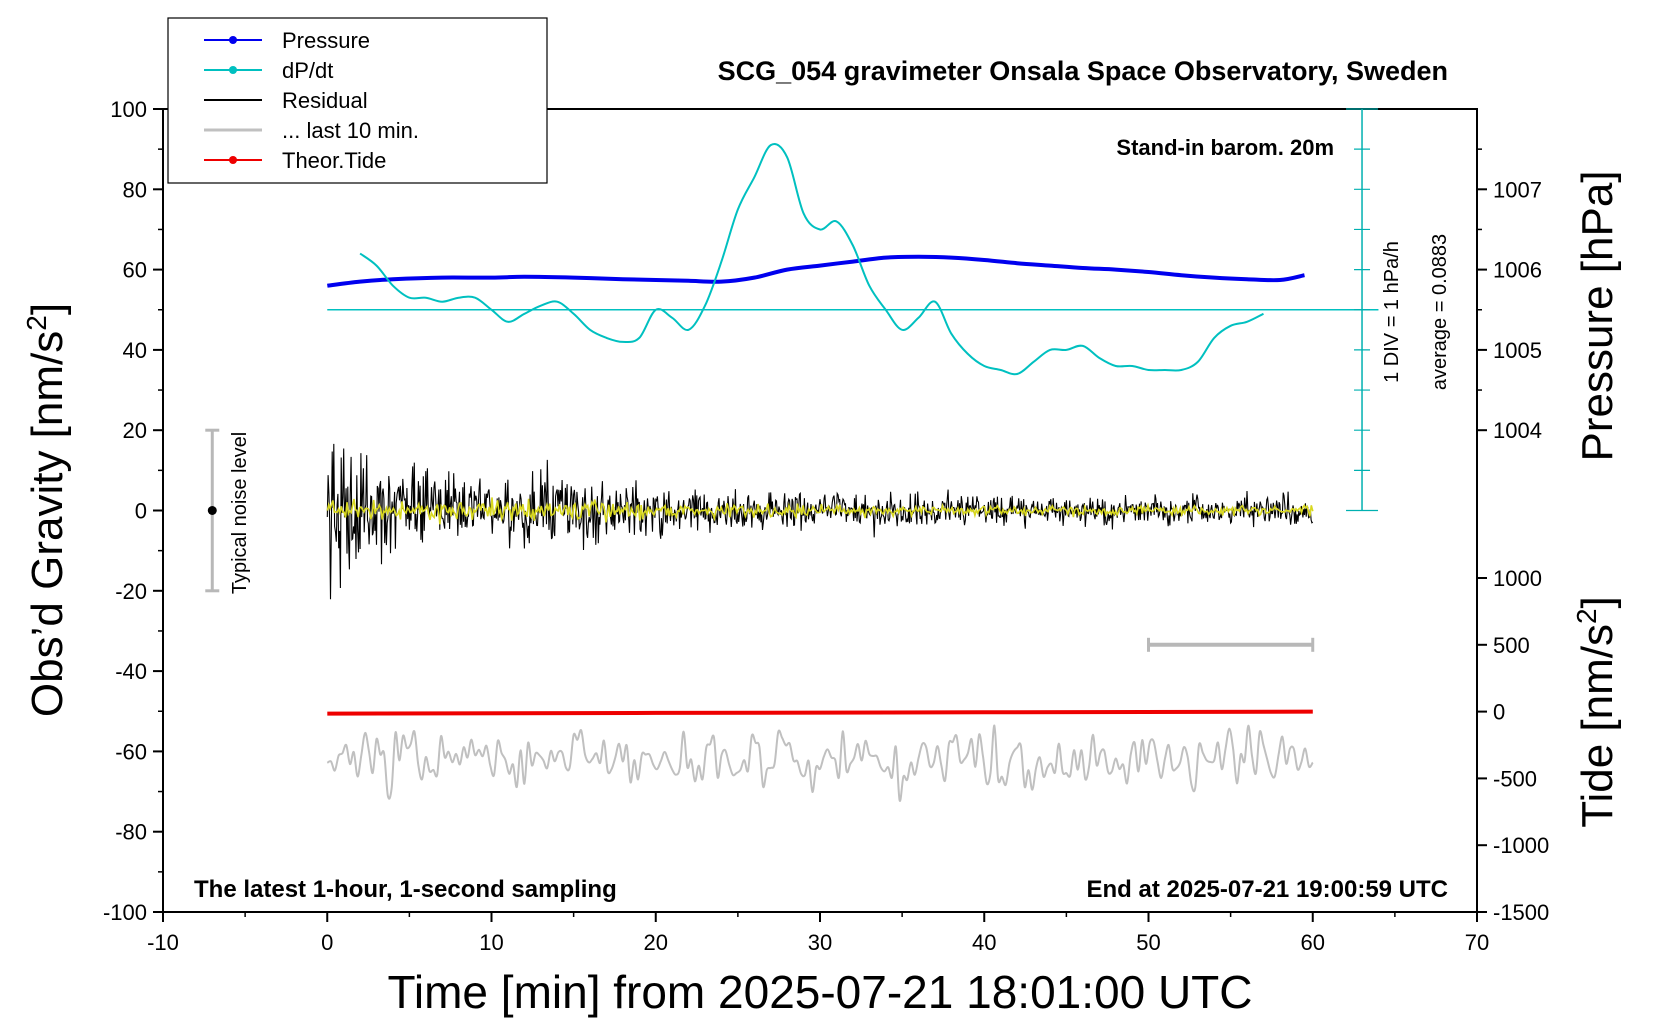  What do you see at coordinates (1521, 912) in the screenshot?
I see `tide-tick-label: -1500` at bounding box center [1521, 912].